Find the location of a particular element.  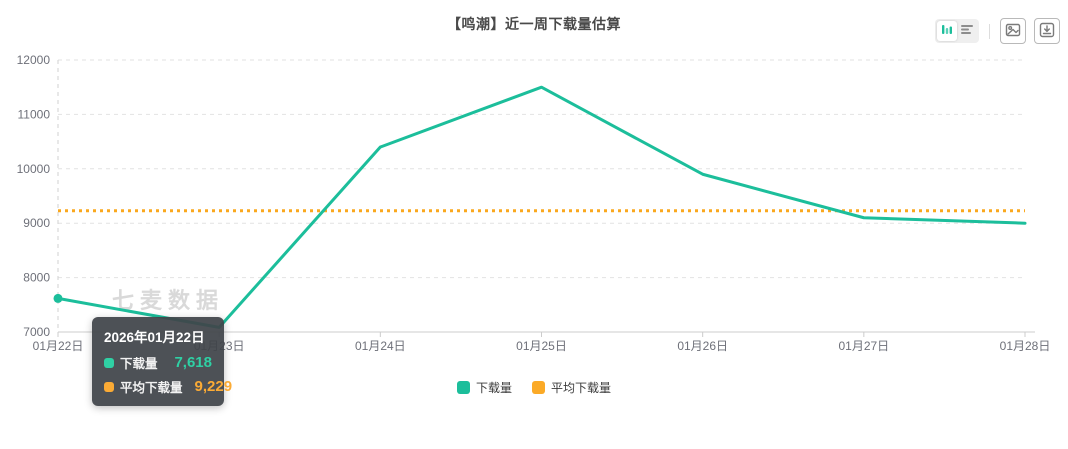

downloads-legend-marker is located at coordinates (463, 387).